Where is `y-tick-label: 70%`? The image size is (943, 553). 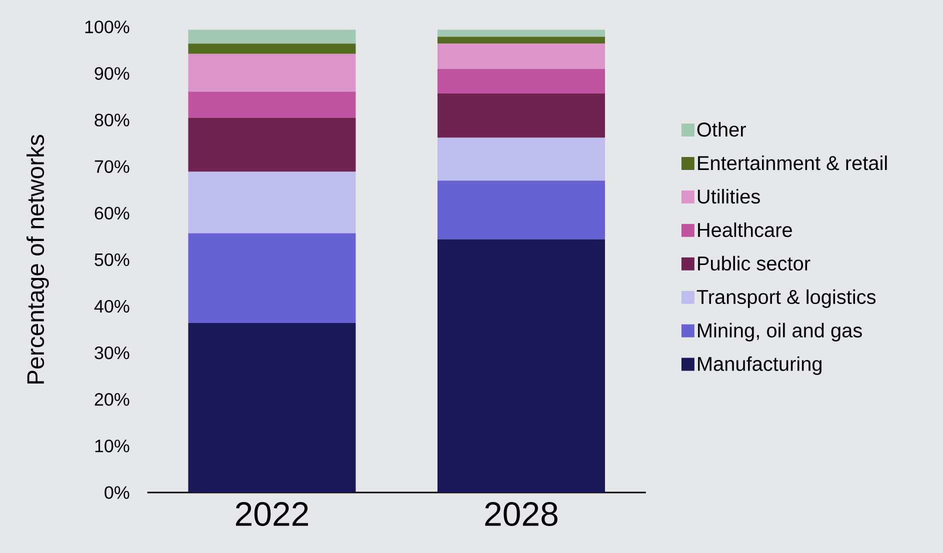
y-tick-label: 70% is located at coordinates (112, 166).